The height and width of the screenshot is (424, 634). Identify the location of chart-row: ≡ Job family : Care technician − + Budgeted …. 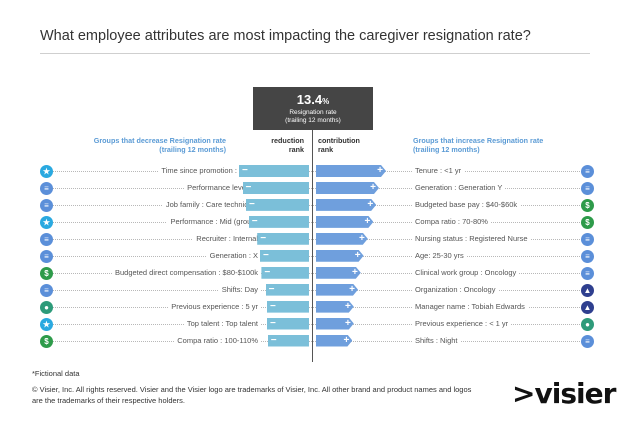
(317, 205).